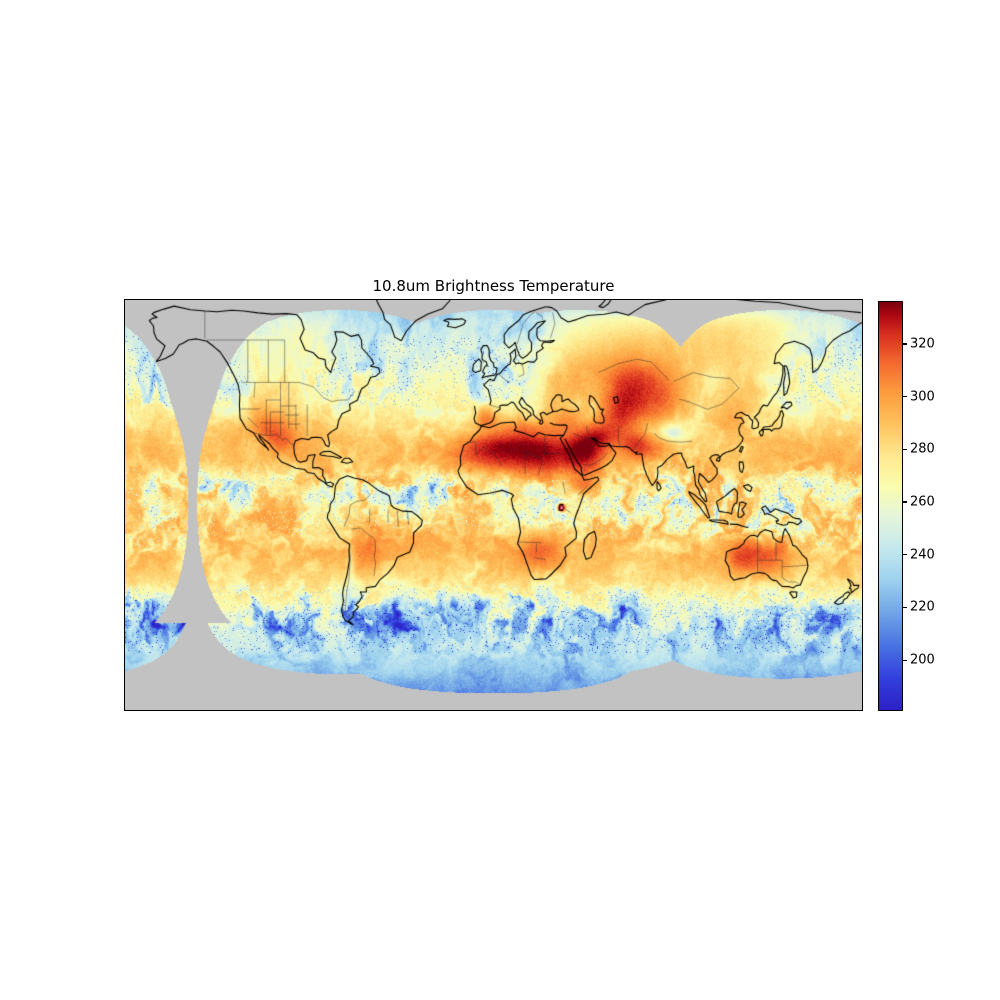  What do you see at coordinates (922, 607) in the screenshot?
I see `colorbar-tick-label: 220` at bounding box center [922, 607].